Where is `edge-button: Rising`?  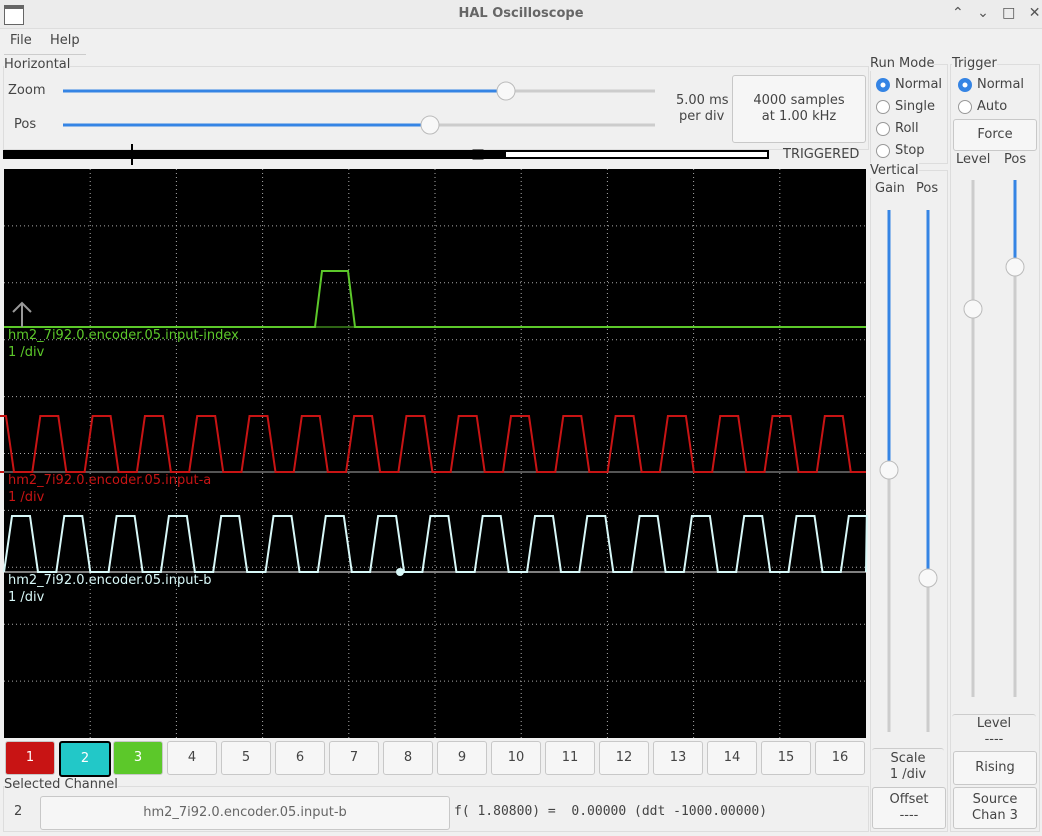 edge-button: Rising is located at coordinates (995, 768).